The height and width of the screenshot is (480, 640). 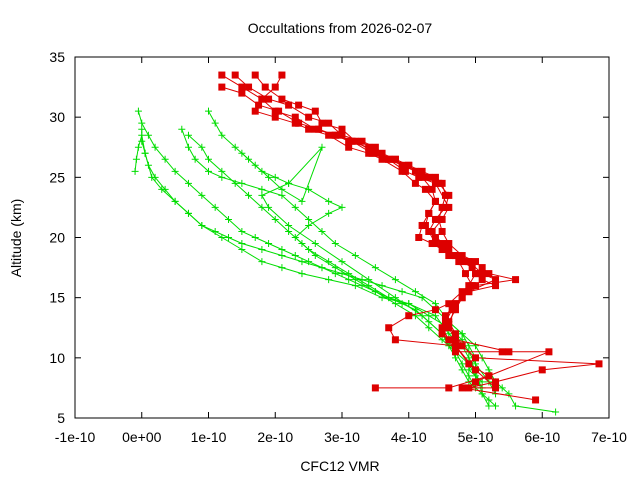 What do you see at coordinates (75, 437) in the screenshot?
I see `x-tick-label: -1e-10` at bounding box center [75, 437].